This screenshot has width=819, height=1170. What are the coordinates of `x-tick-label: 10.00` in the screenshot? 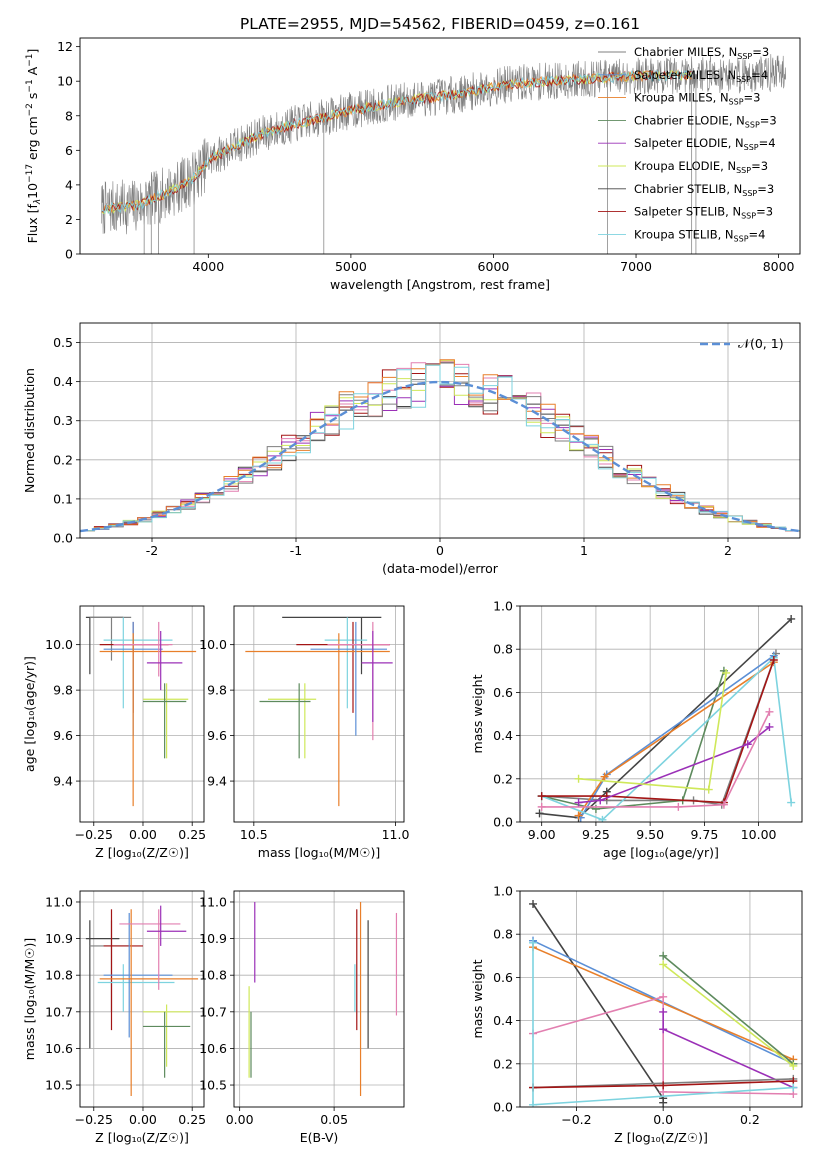 It's located at (759, 834).